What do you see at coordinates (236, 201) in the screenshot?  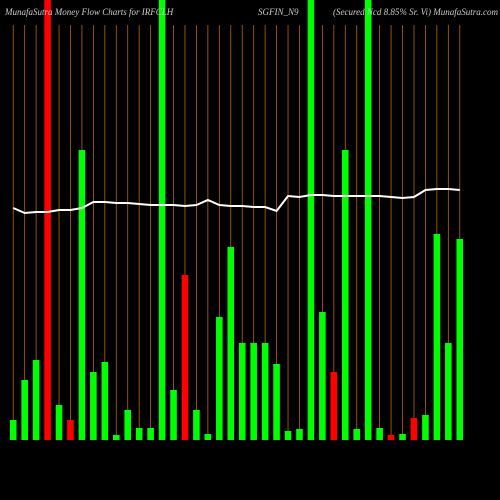 I see `money-flow-line` at bounding box center [236, 201].